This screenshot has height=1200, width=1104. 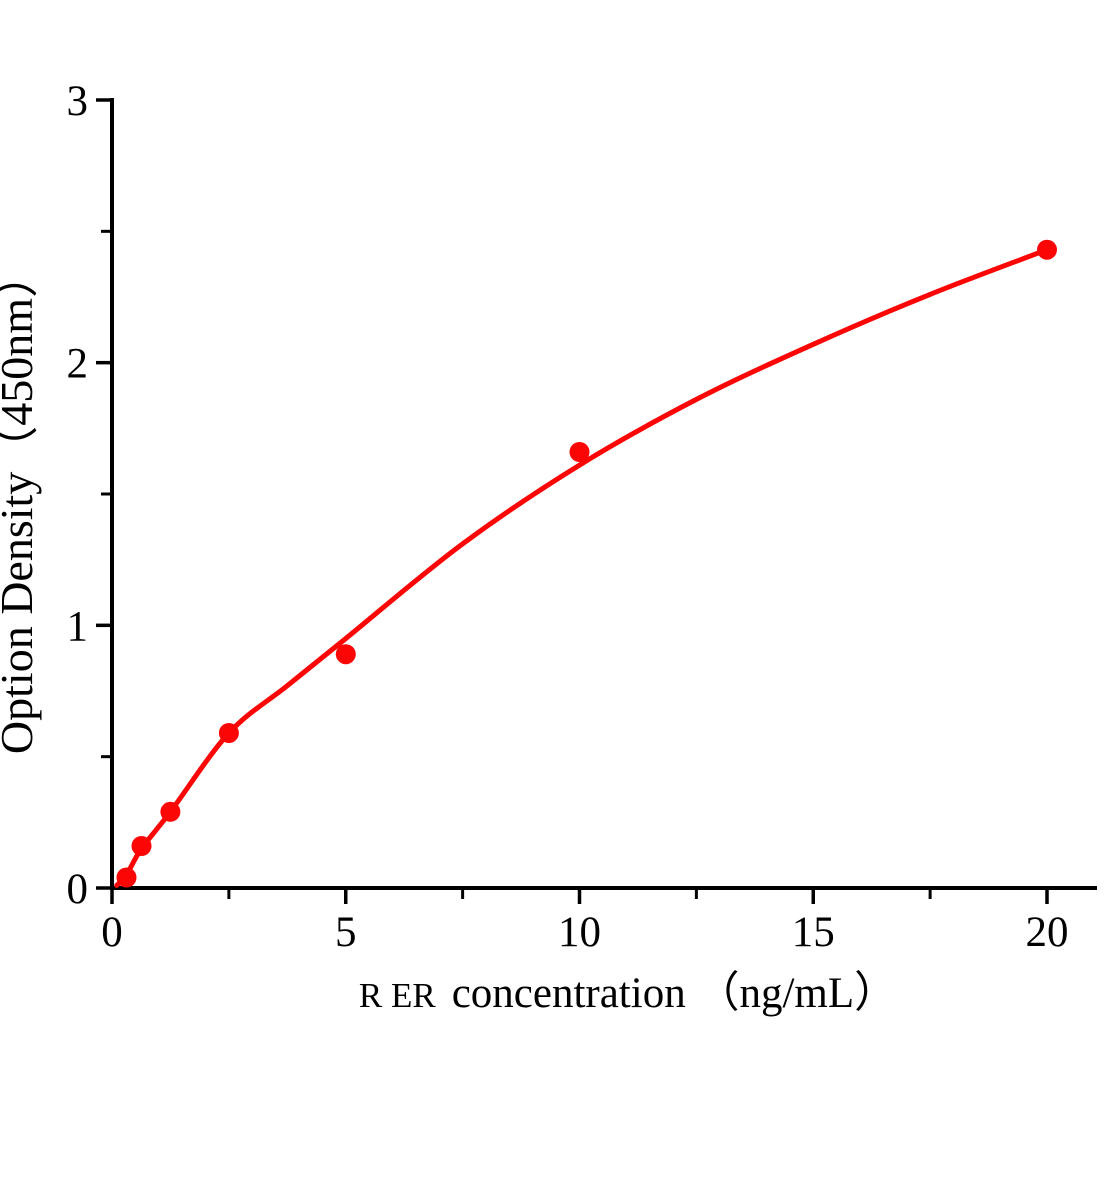 I want to click on x-axis-title-text: concentration （ng/mL）, so click(x=674, y=993).